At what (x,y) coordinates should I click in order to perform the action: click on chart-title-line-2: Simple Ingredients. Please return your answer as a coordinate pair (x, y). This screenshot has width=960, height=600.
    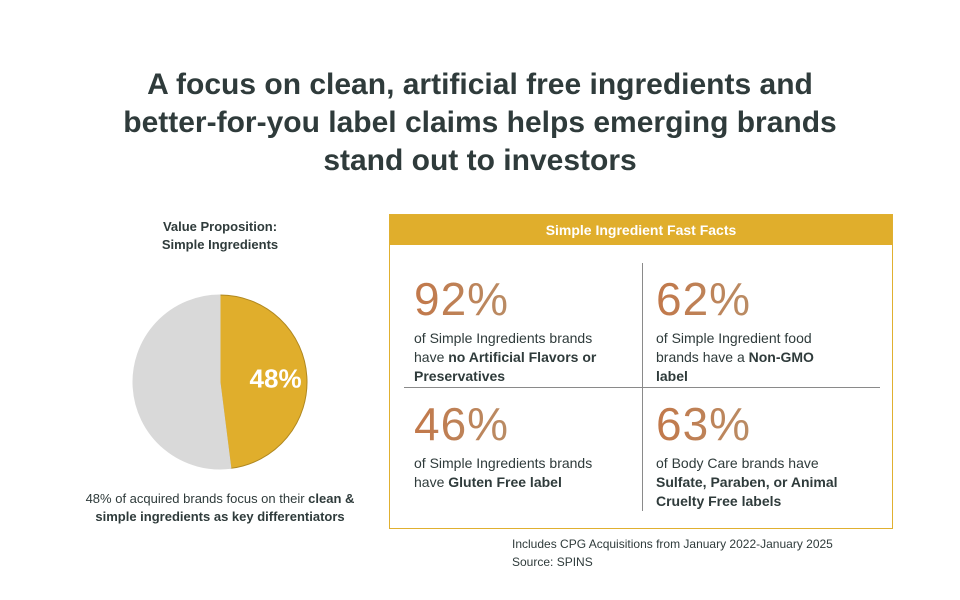
    Looking at the image, I should click on (220, 244).